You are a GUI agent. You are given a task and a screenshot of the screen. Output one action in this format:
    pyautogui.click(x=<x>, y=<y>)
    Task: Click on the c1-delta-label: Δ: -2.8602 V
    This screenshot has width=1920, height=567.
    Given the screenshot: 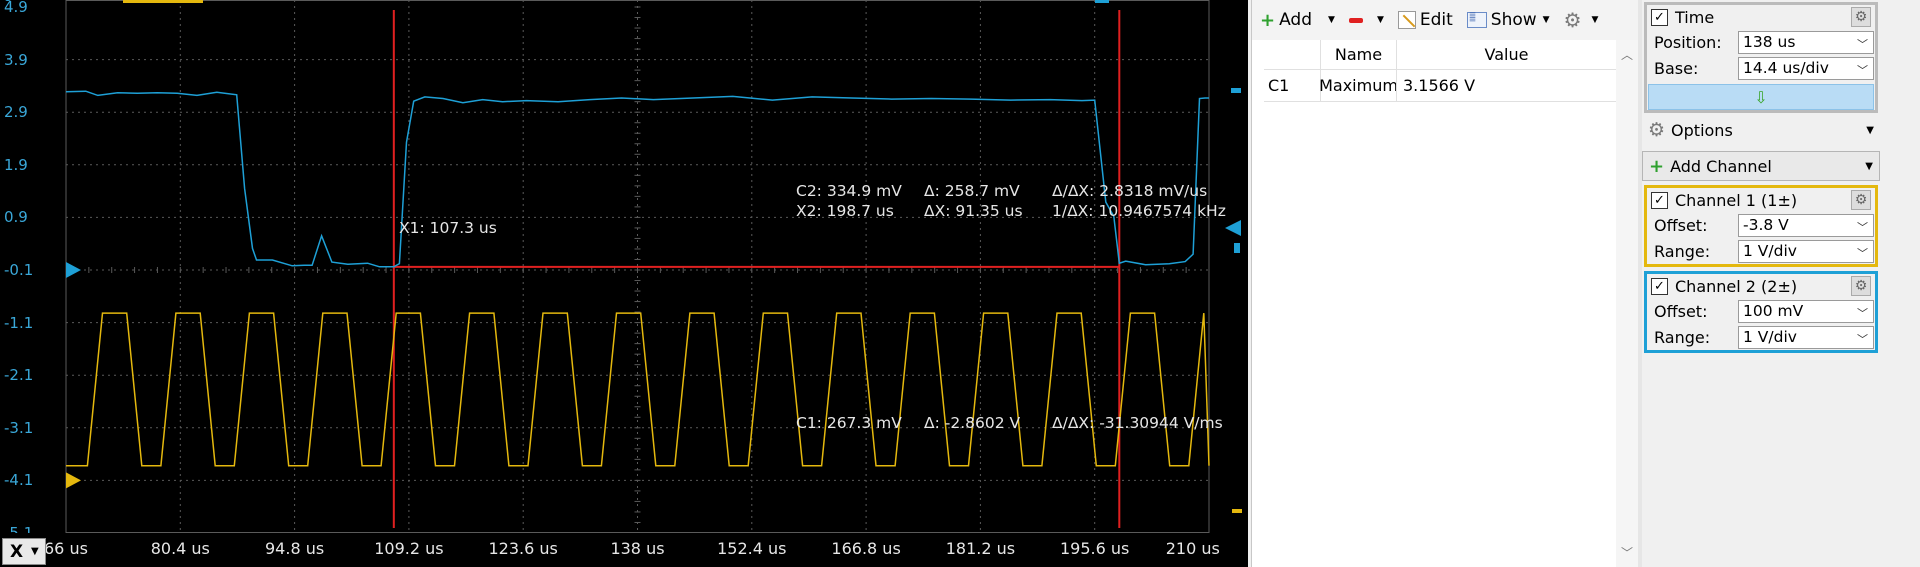 What is the action you would take?
    pyautogui.click(x=972, y=423)
    